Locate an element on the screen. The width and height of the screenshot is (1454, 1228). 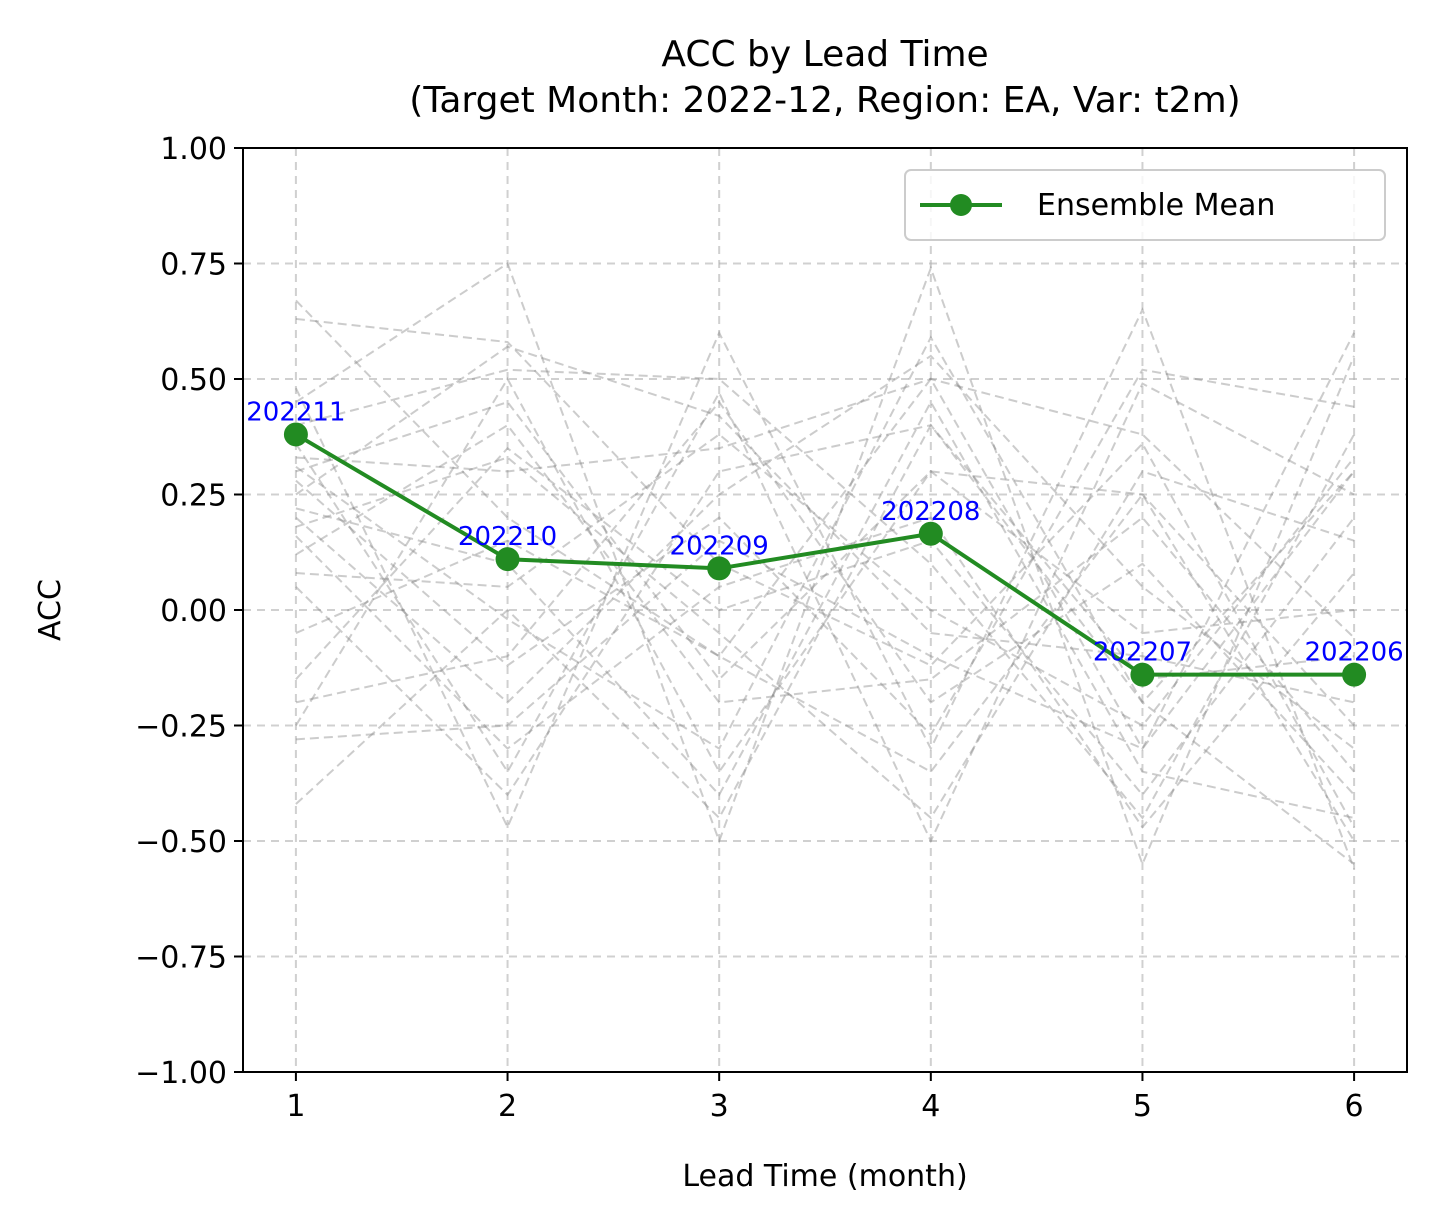
x-tick-label-0: 1 is located at coordinates (295, 1106).